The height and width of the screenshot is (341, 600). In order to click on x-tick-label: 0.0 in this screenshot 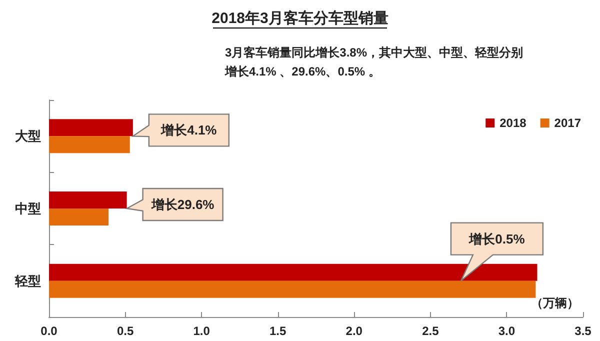, I will do `click(49, 331)`.